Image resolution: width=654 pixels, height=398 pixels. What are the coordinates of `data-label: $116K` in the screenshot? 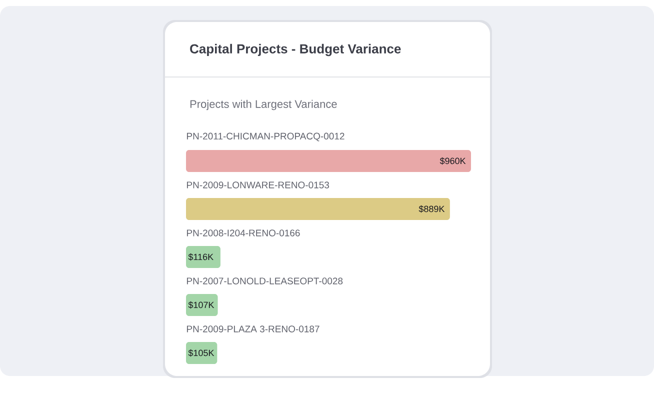 It's located at (201, 257).